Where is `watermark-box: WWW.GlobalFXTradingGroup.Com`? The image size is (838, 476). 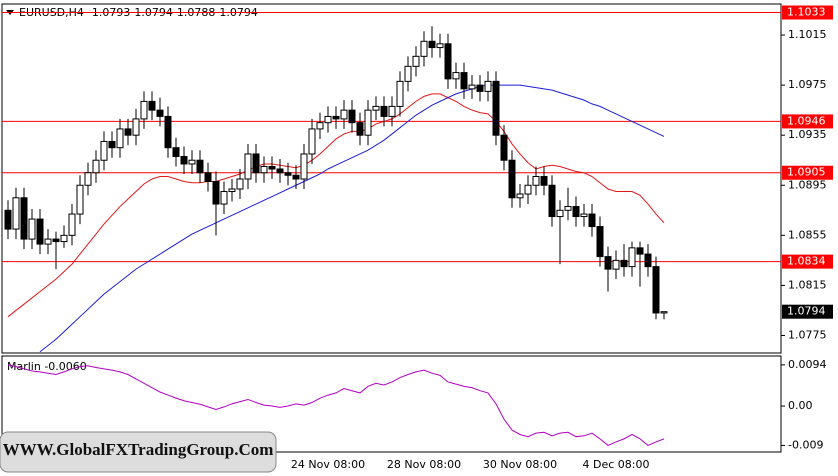 watermark-box: WWW.GlobalFXTradingGroup.Com is located at coordinates (138, 452).